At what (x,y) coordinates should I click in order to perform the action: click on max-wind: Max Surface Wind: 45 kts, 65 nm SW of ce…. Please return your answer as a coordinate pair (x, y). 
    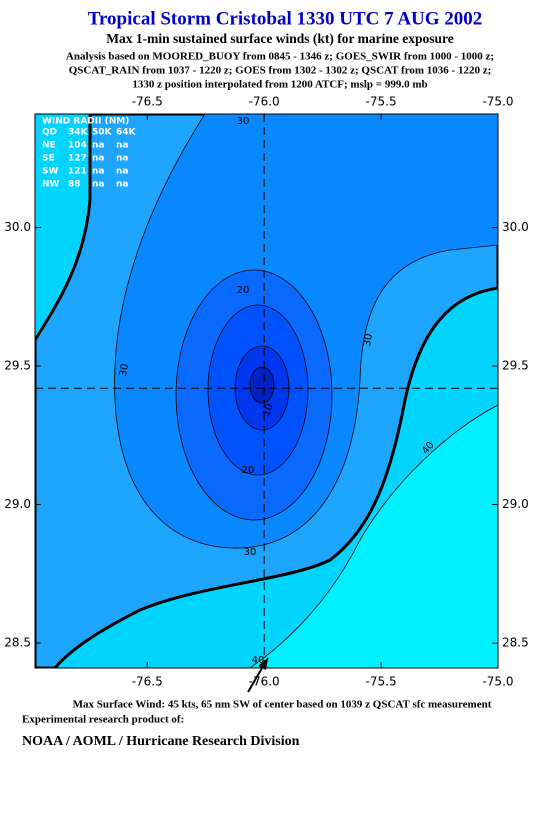
    Looking at the image, I should click on (282, 705).